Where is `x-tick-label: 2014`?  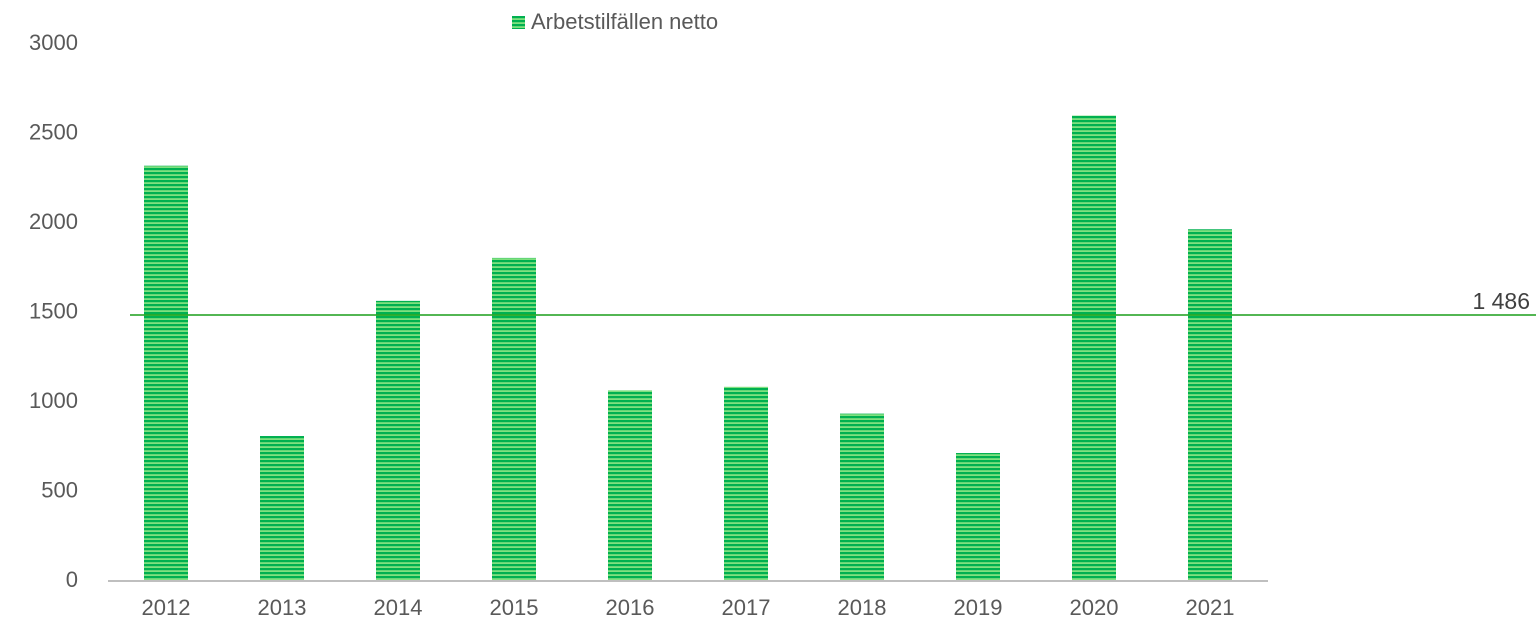
x-tick-label: 2014 is located at coordinates (398, 607).